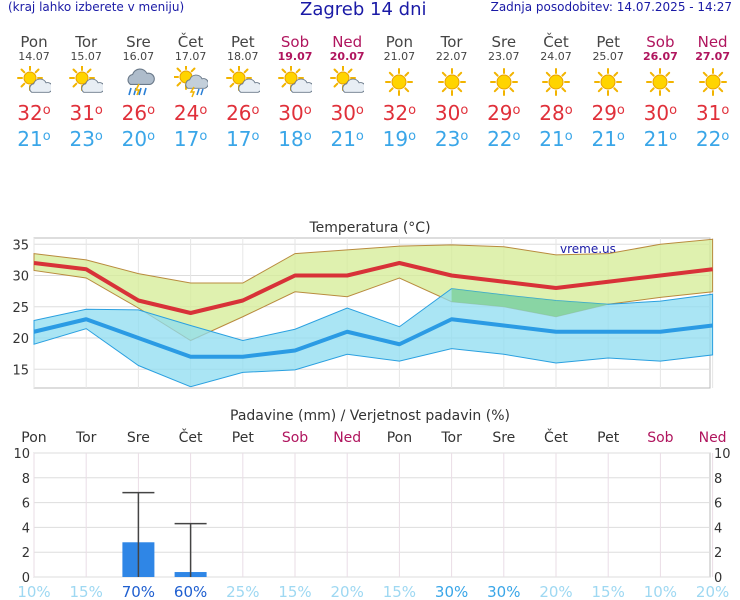  I want to click on x-tick-label: Sob, so click(660, 438).